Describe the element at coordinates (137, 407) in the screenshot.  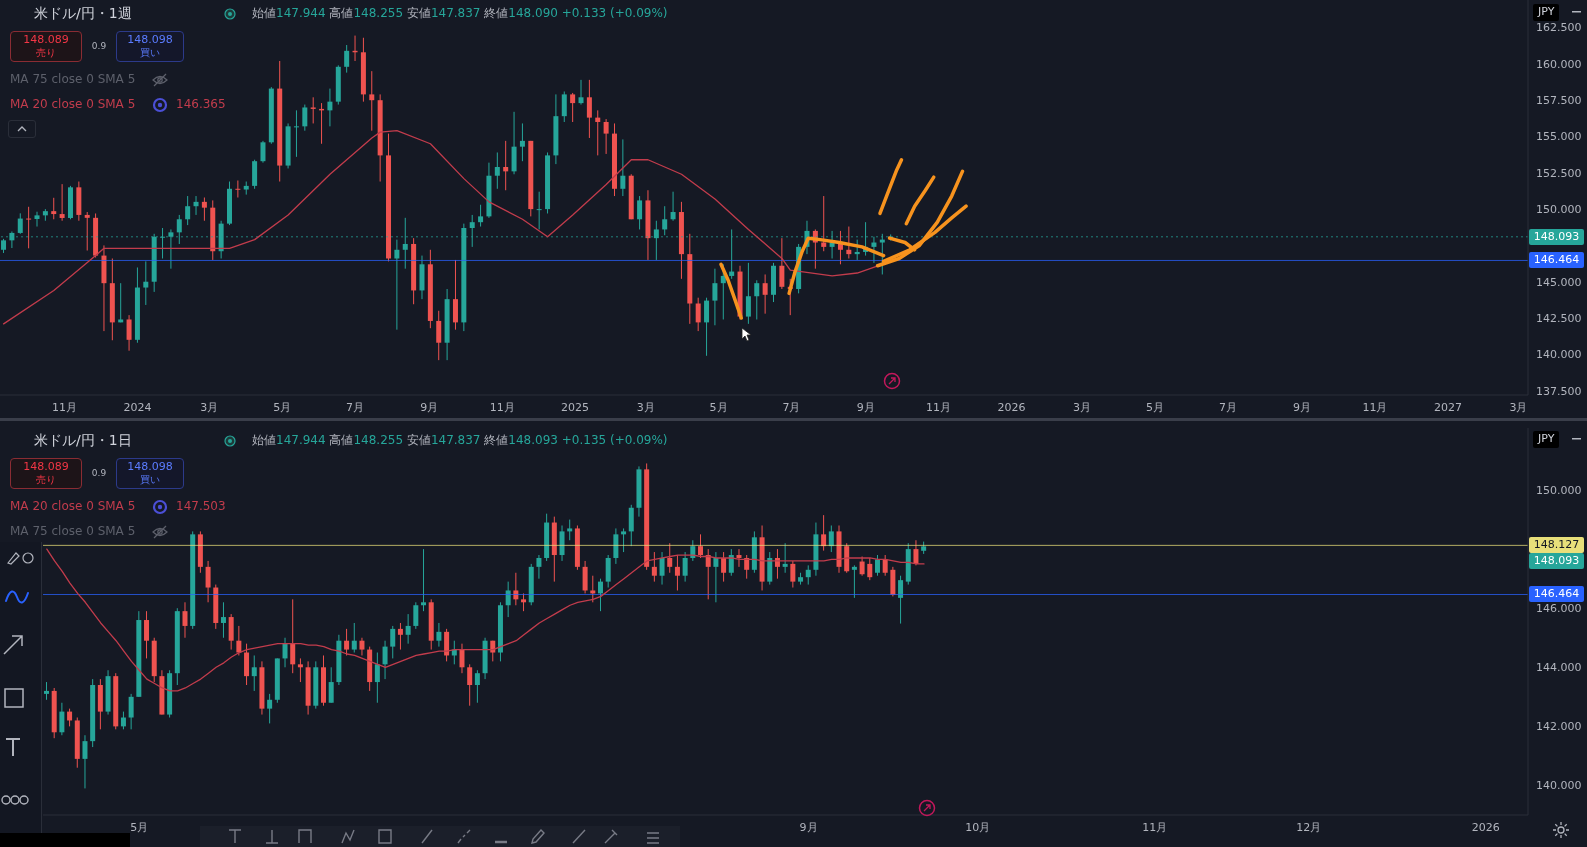
I see `x-tick-label: 2024` at that location.